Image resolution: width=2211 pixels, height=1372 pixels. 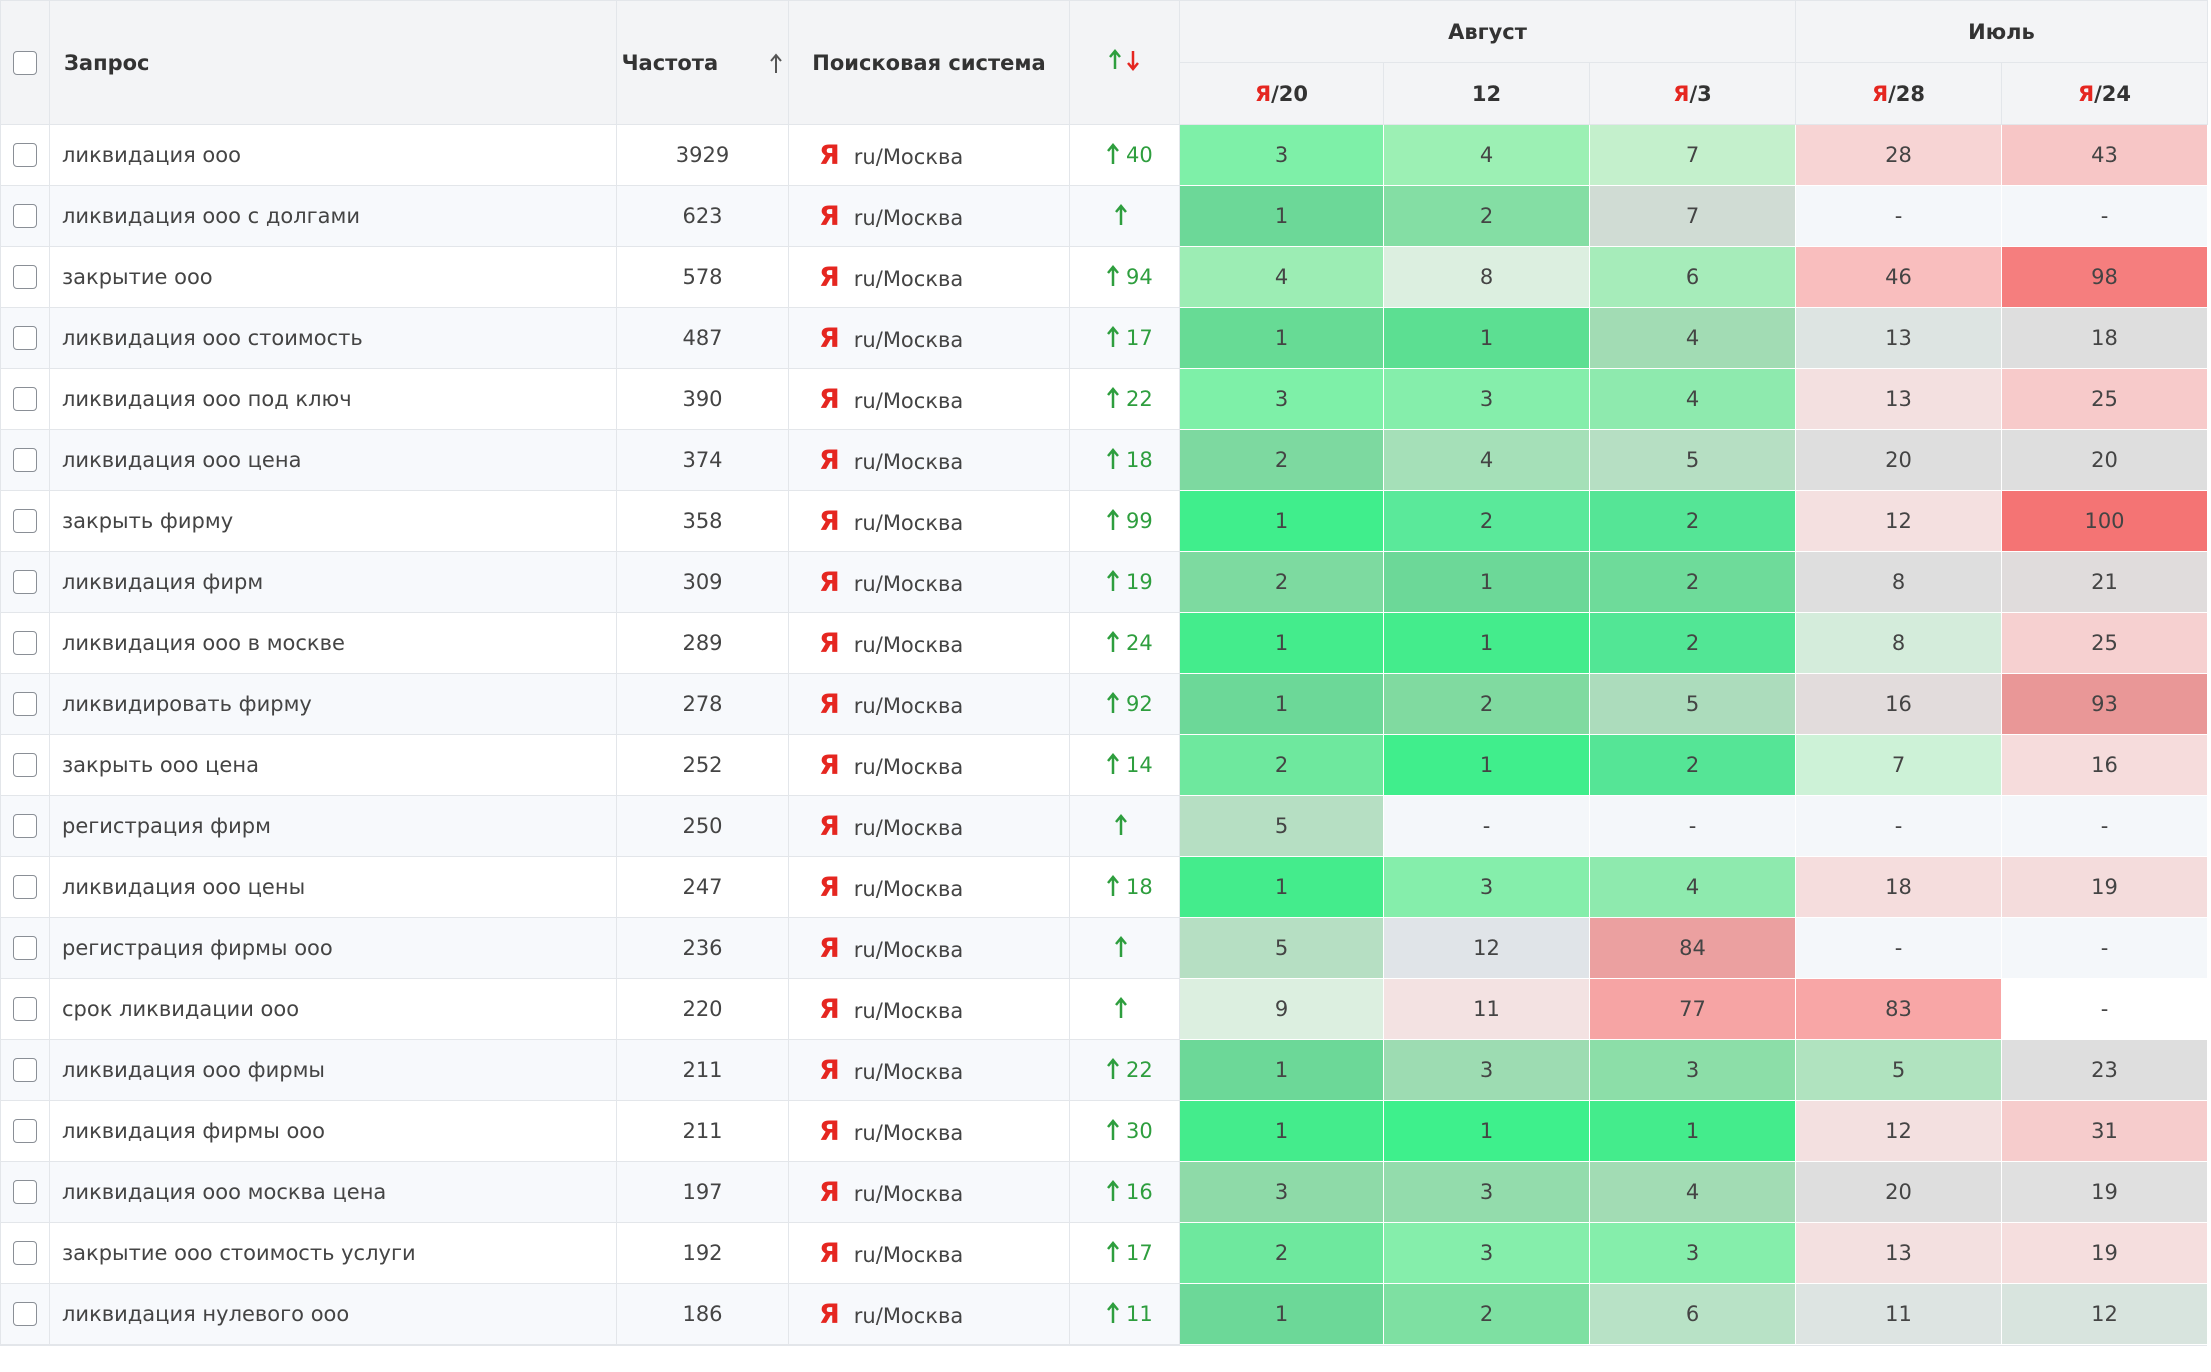 I want to click on query: ликвидация ооо цены, so click(x=333, y=887).